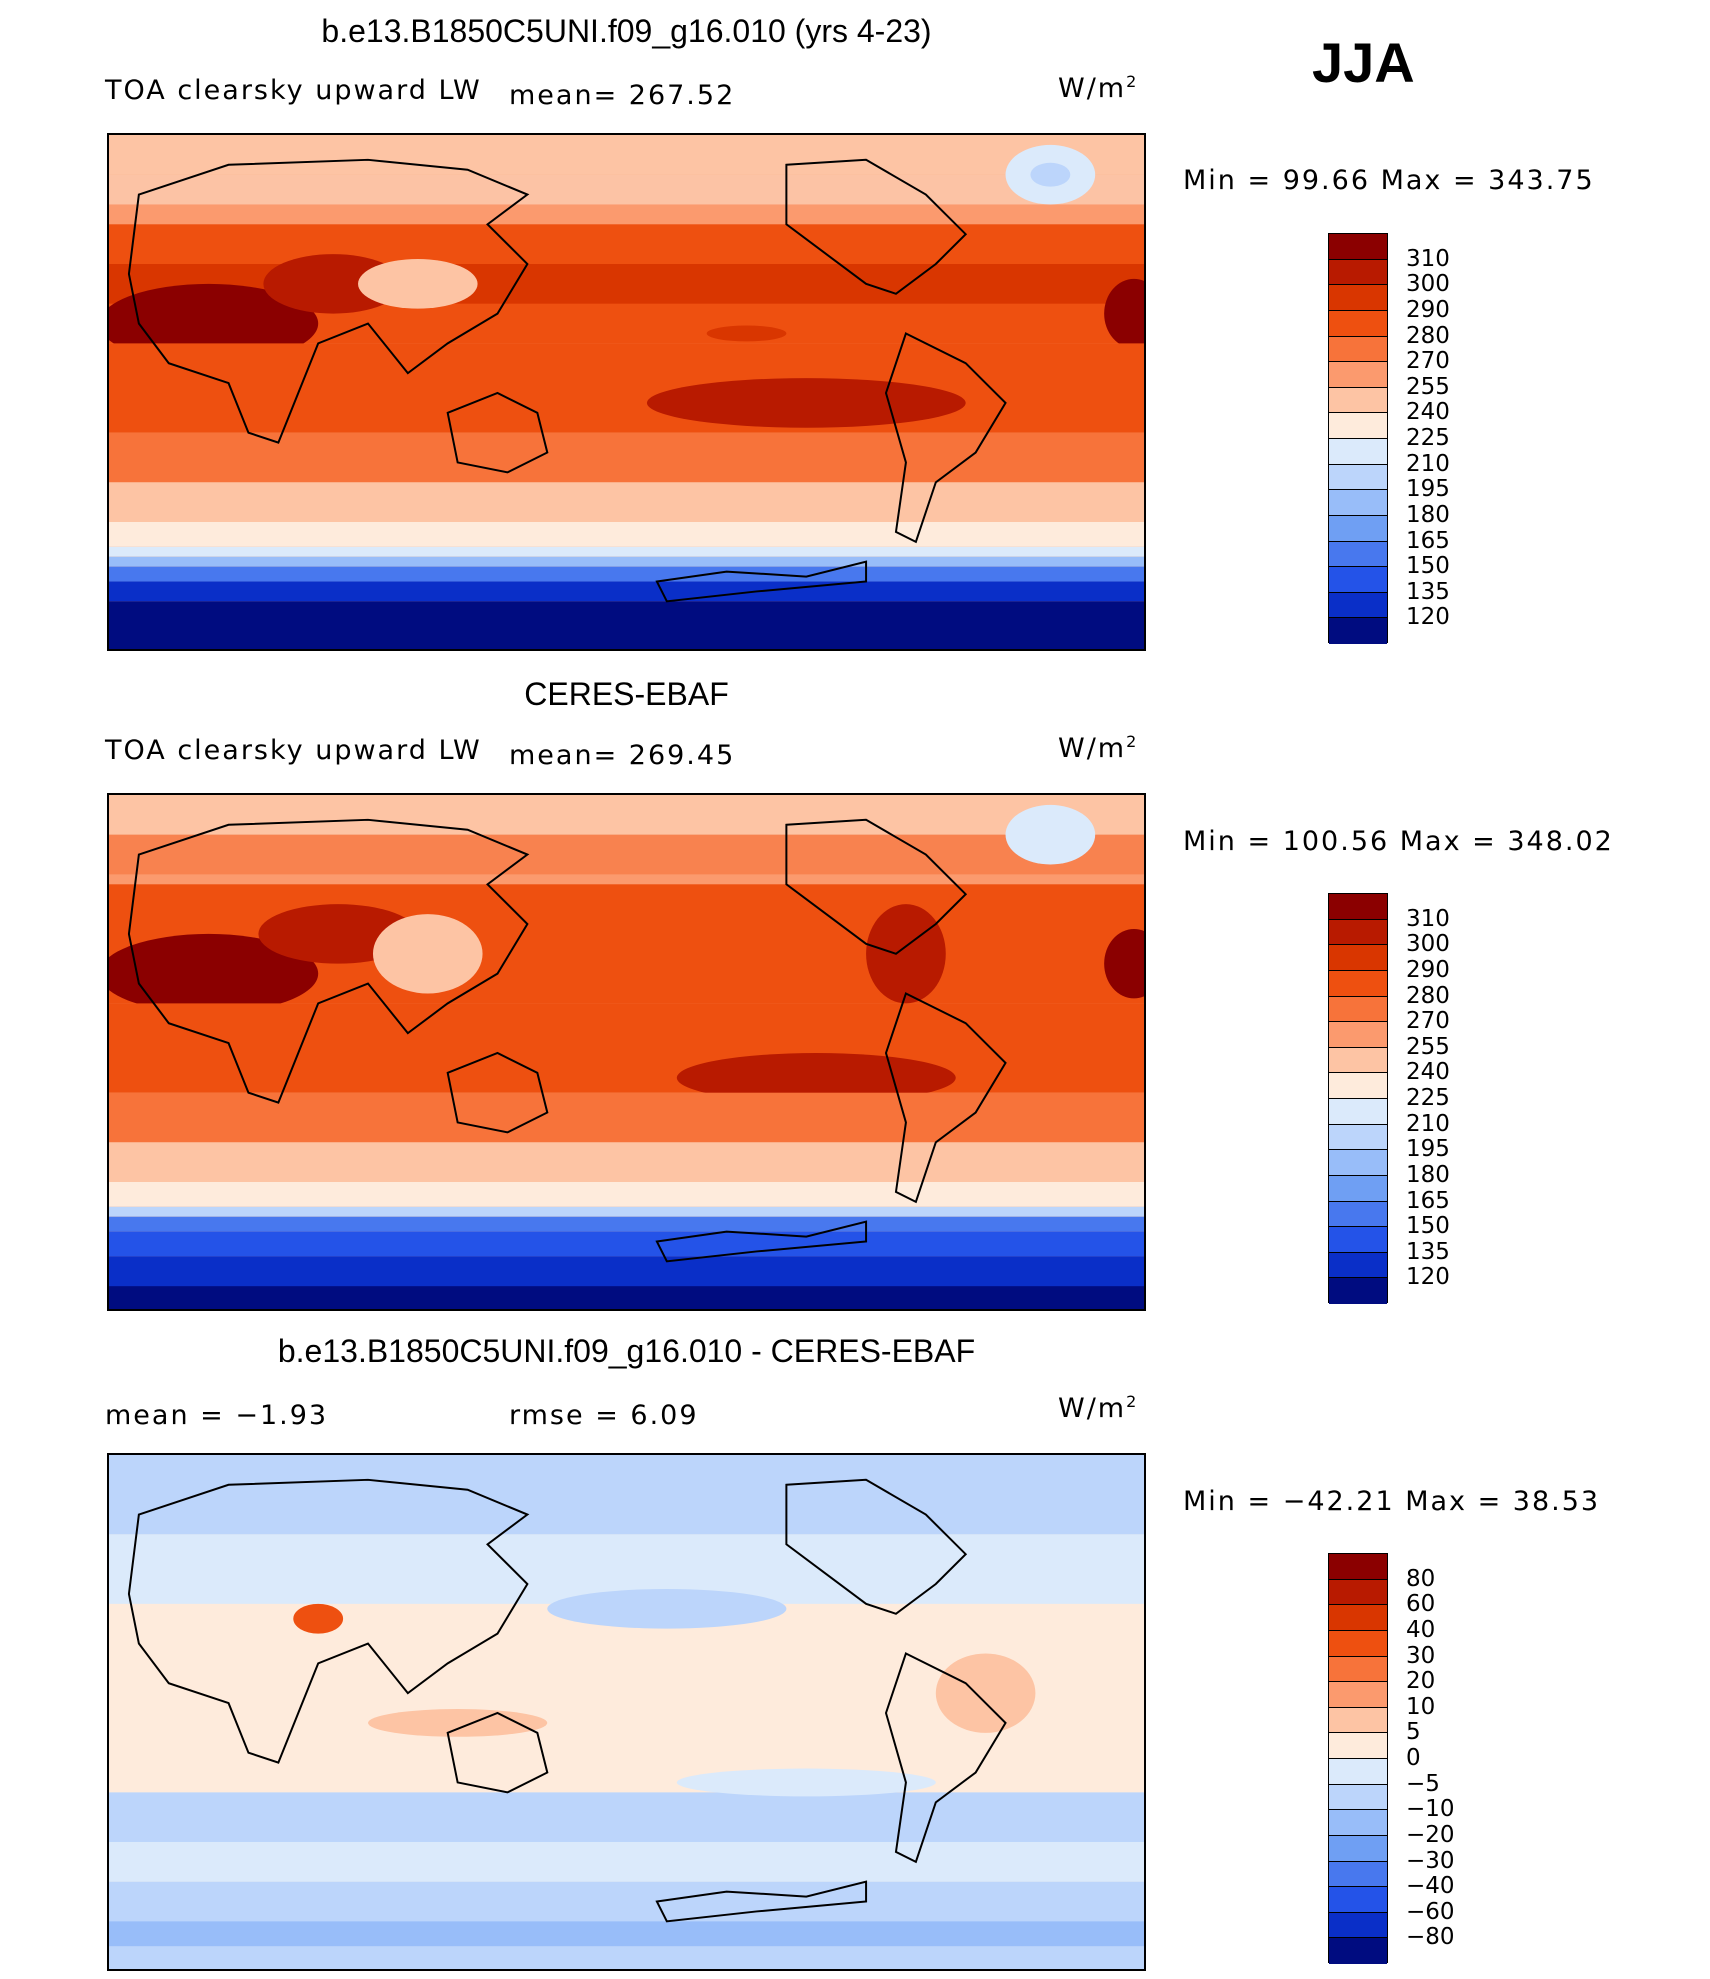 This screenshot has width=1710, height=1979. I want to click on panel1-variable-label: TOA clearsky upward LW, so click(293, 90).